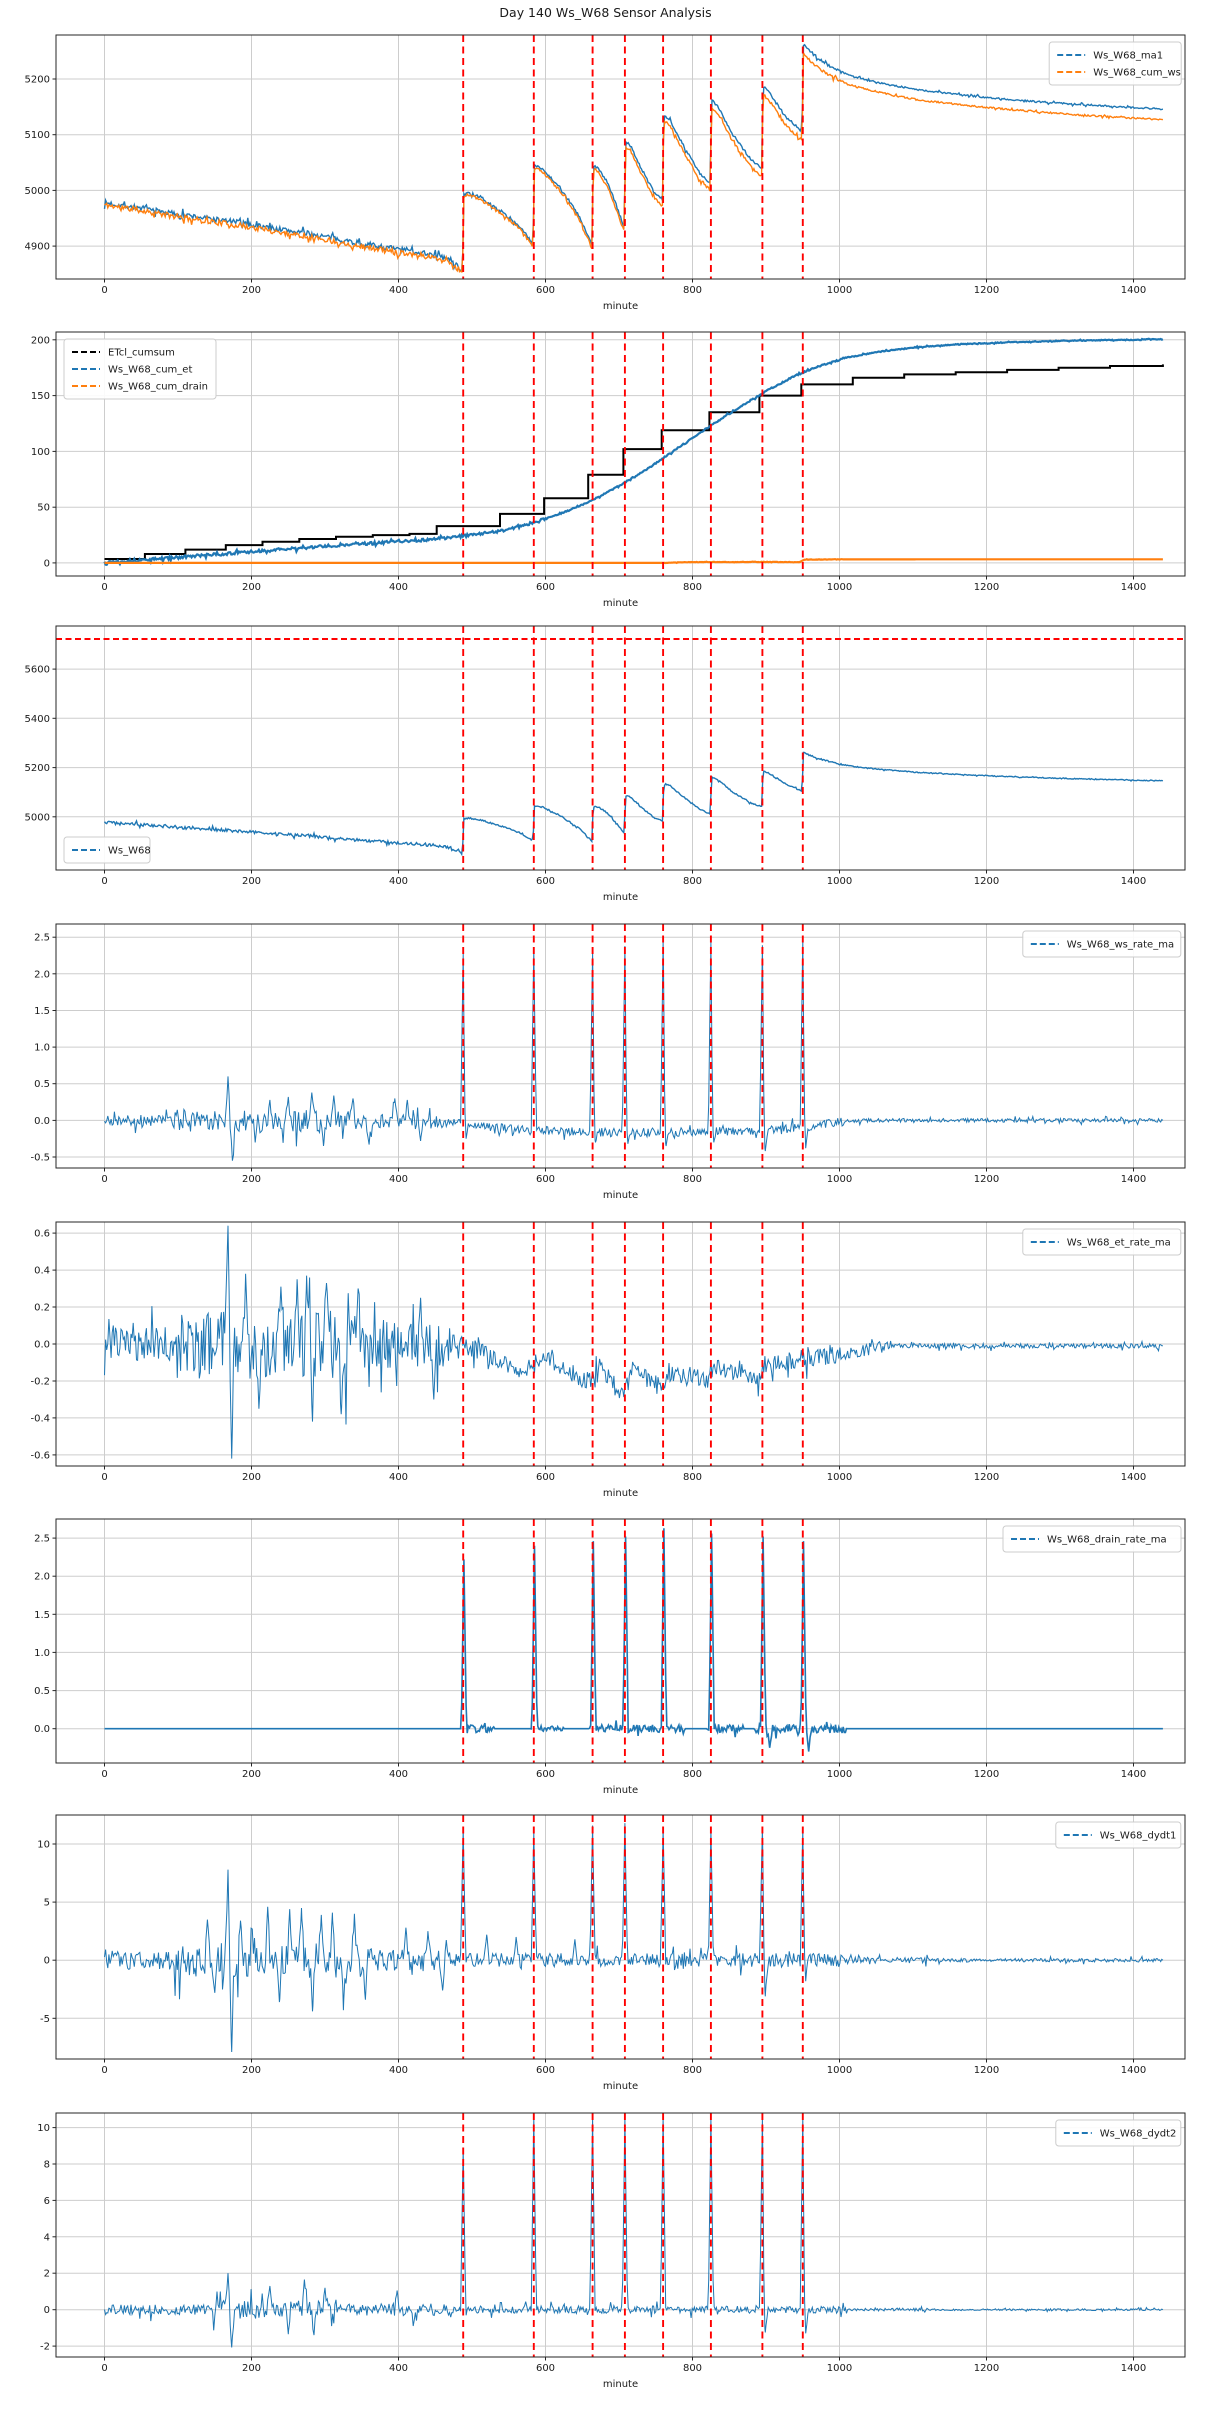  Describe the element at coordinates (42, 1539) in the screenshot. I see `svg-text: 2.5` at that location.